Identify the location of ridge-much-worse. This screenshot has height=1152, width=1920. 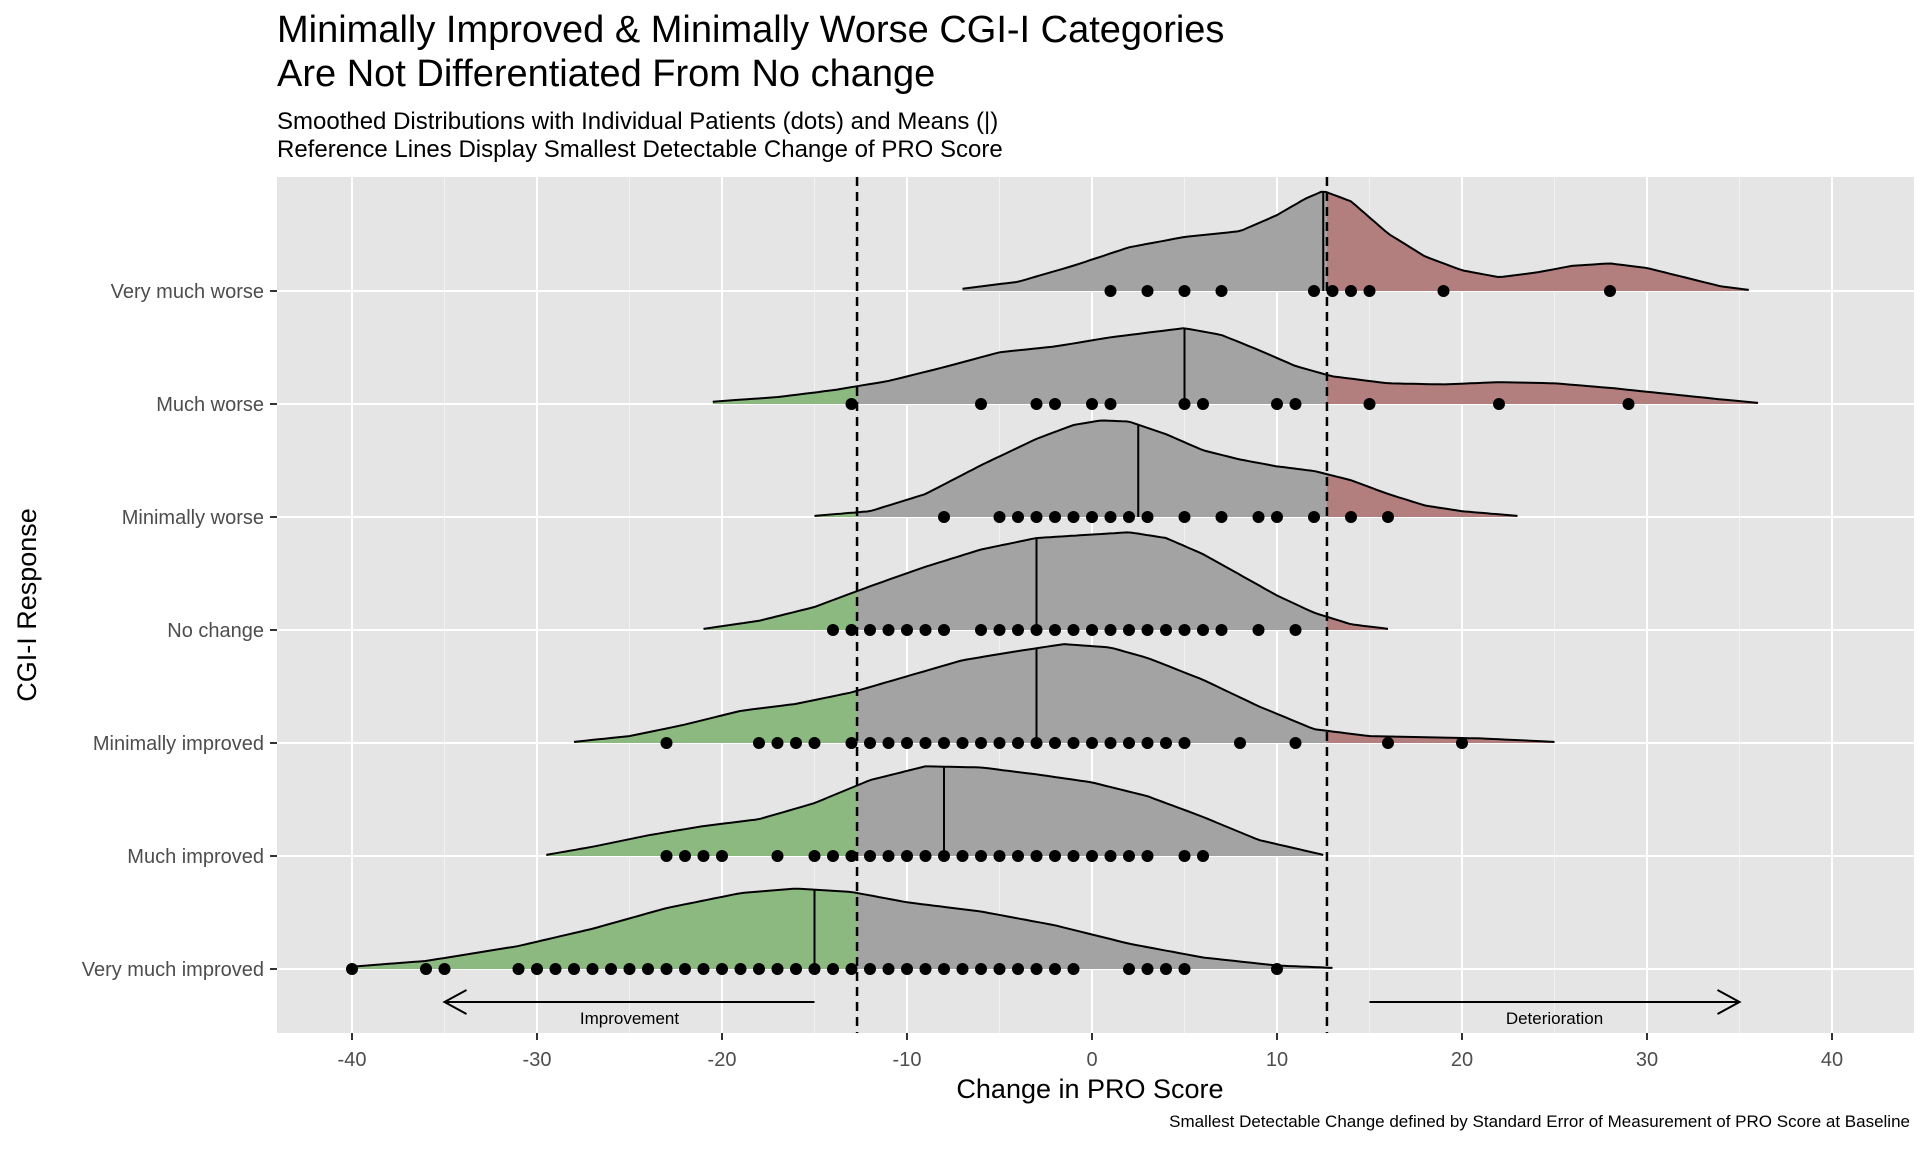
(1235, 368).